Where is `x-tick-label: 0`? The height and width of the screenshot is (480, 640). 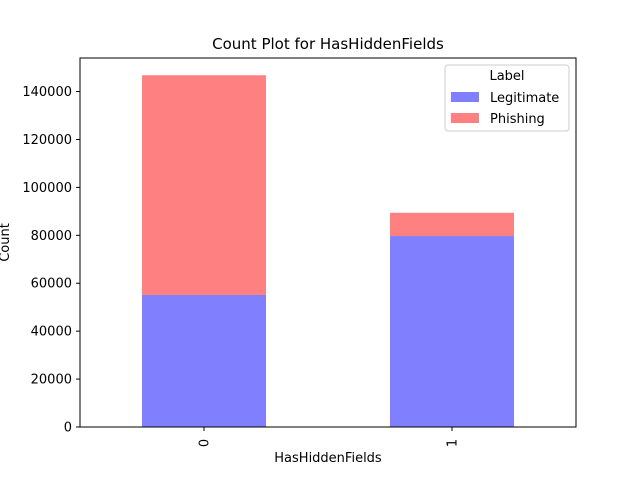
x-tick-label: 0 is located at coordinates (205, 443).